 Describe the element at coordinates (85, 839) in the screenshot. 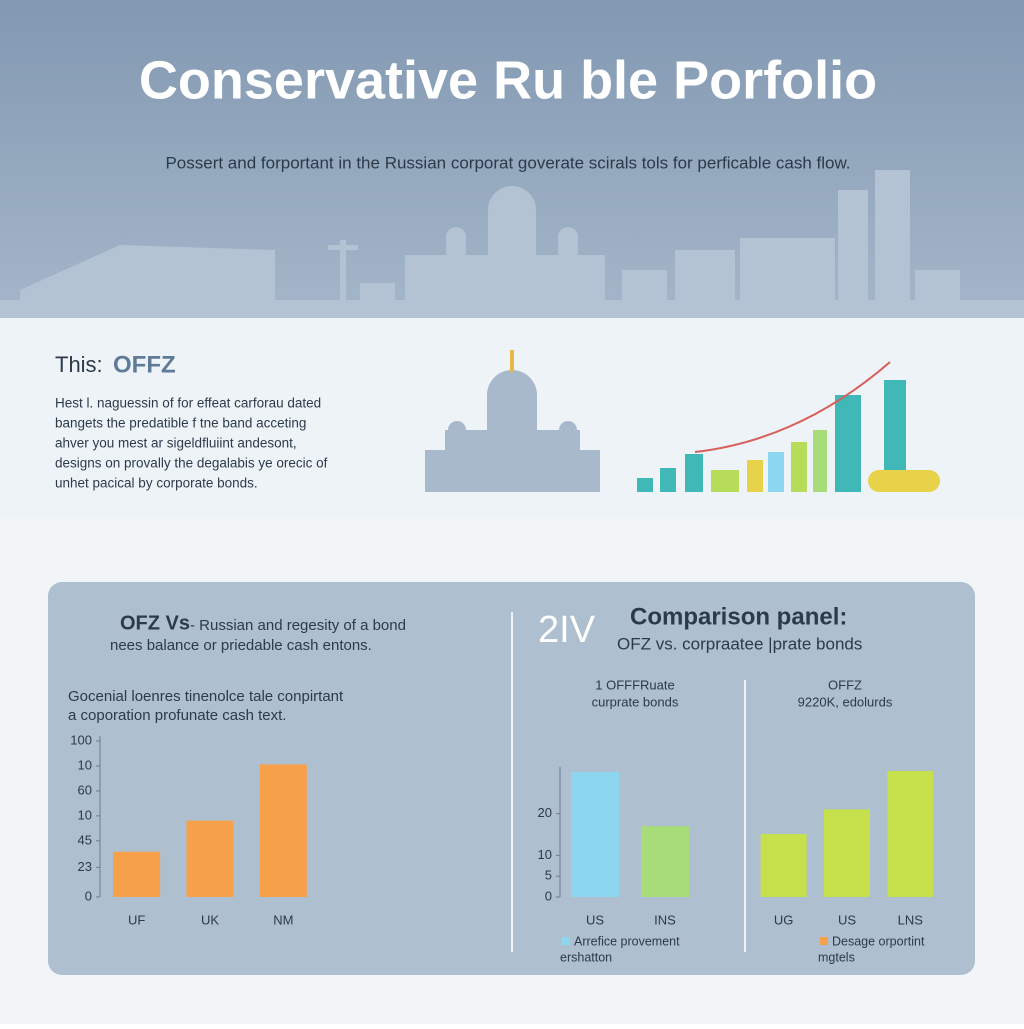

I see `y-tick-label: 45` at that location.